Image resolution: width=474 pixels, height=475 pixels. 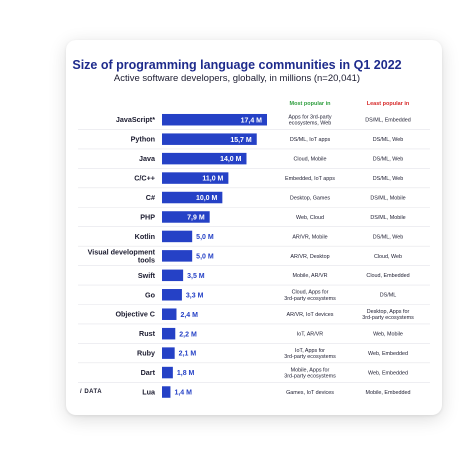 What do you see at coordinates (387, 276) in the screenshot?
I see `least-popular-cell: Cloud, Embedded` at bounding box center [387, 276].